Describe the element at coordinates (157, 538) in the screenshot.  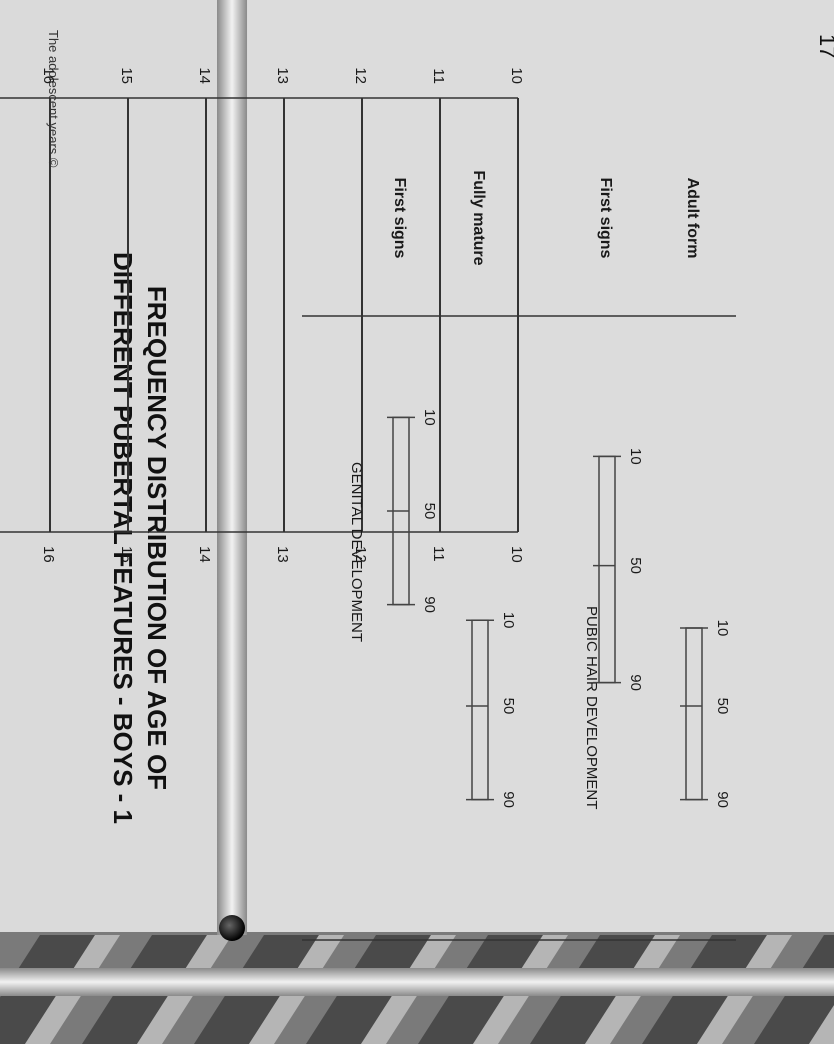
I see `page-title: FREQUENCY DISTRIBUTION OF AGE OF` at that location.